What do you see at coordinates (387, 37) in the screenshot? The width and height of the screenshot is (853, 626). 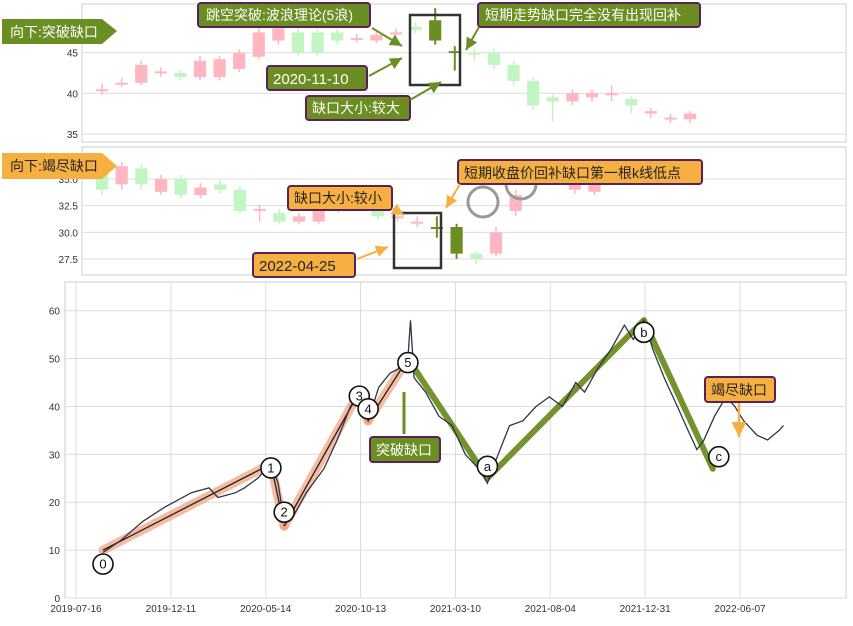 I see `p1-arrow-theory` at bounding box center [387, 37].